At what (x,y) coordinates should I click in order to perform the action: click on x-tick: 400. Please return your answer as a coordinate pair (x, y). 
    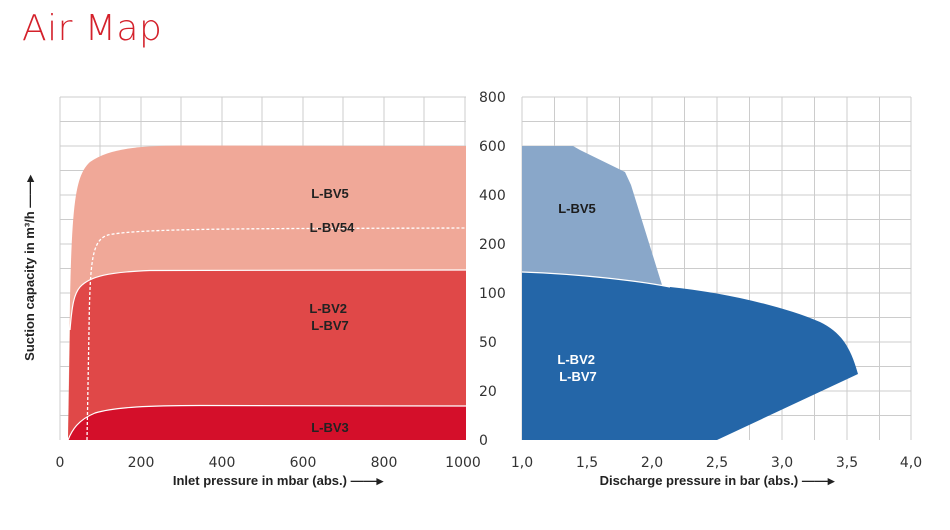
    Looking at the image, I should click on (222, 463).